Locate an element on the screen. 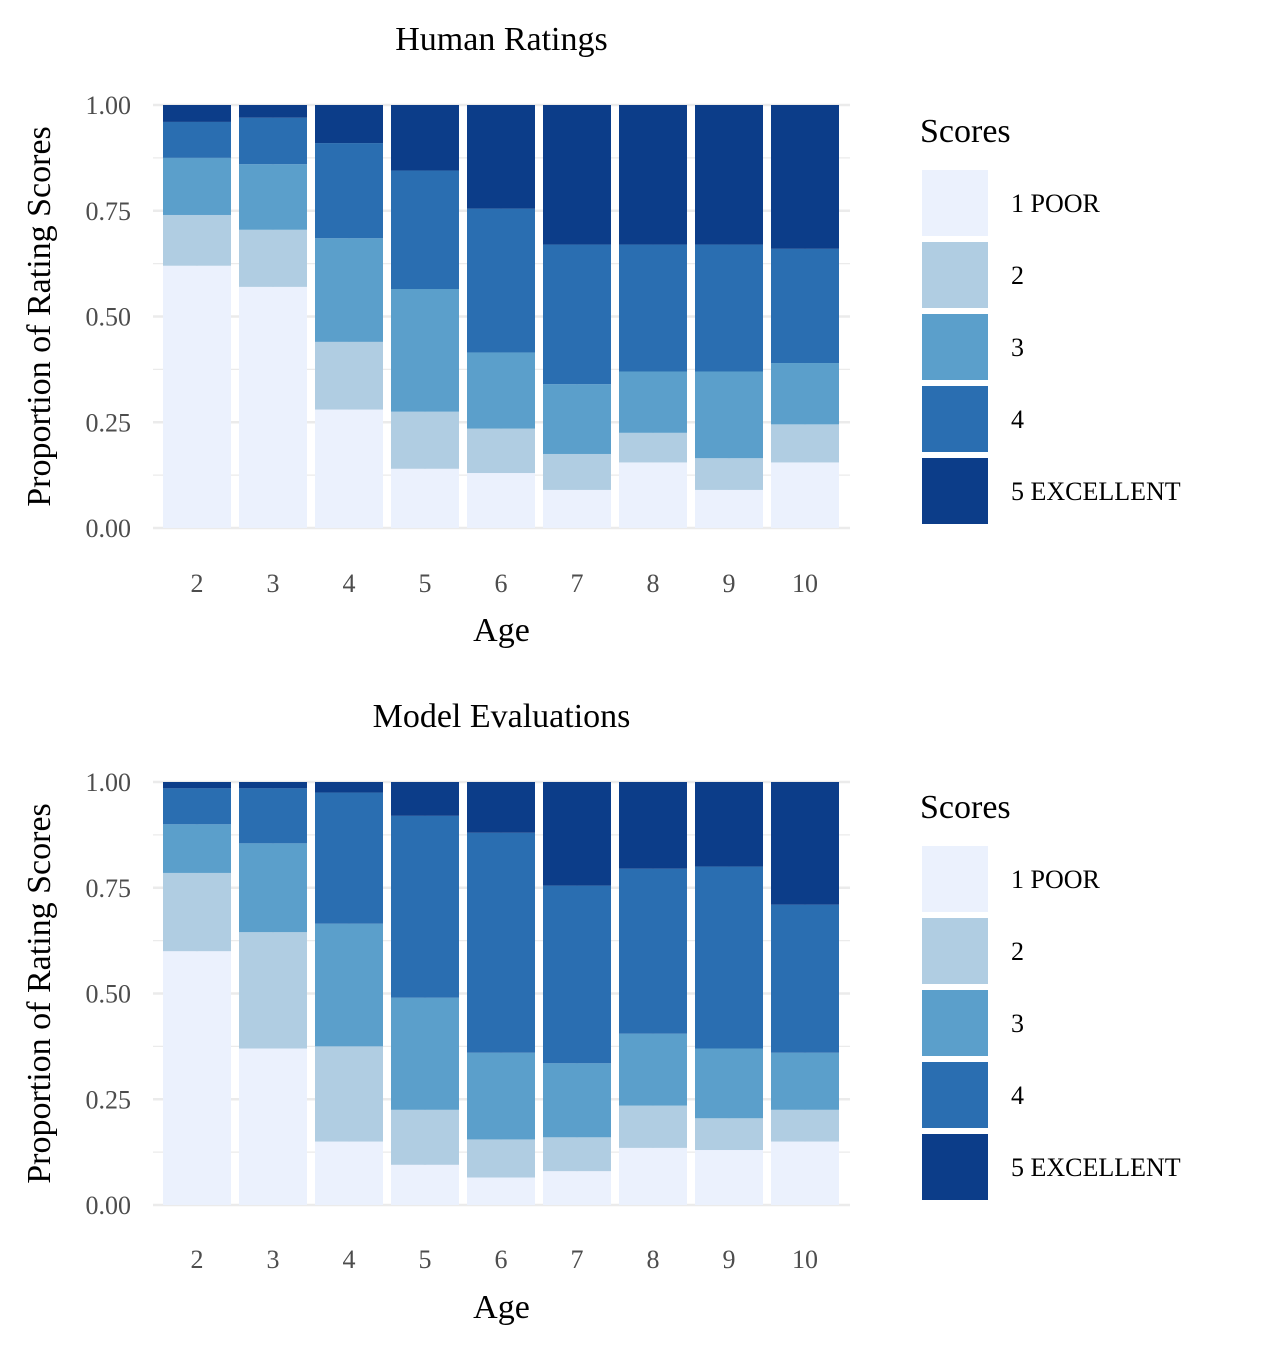 This screenshot has height=1353, width=1275. legend-label: 2 is located at coordinates (1017, 275).